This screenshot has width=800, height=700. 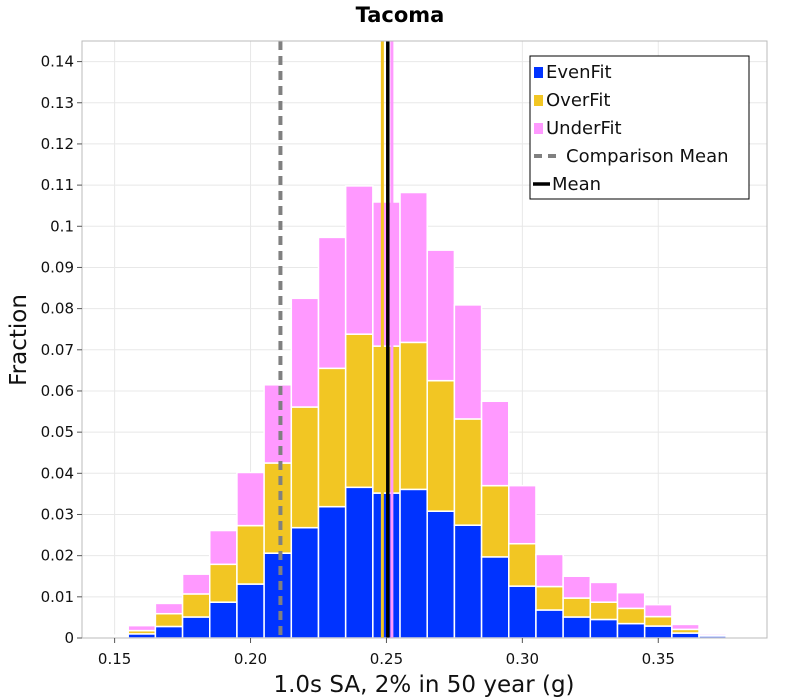 What do you see at coordinates (19, 340) in the screenshot?
I see `y-axis-label: Fraction` at bounding box center [19, 340].